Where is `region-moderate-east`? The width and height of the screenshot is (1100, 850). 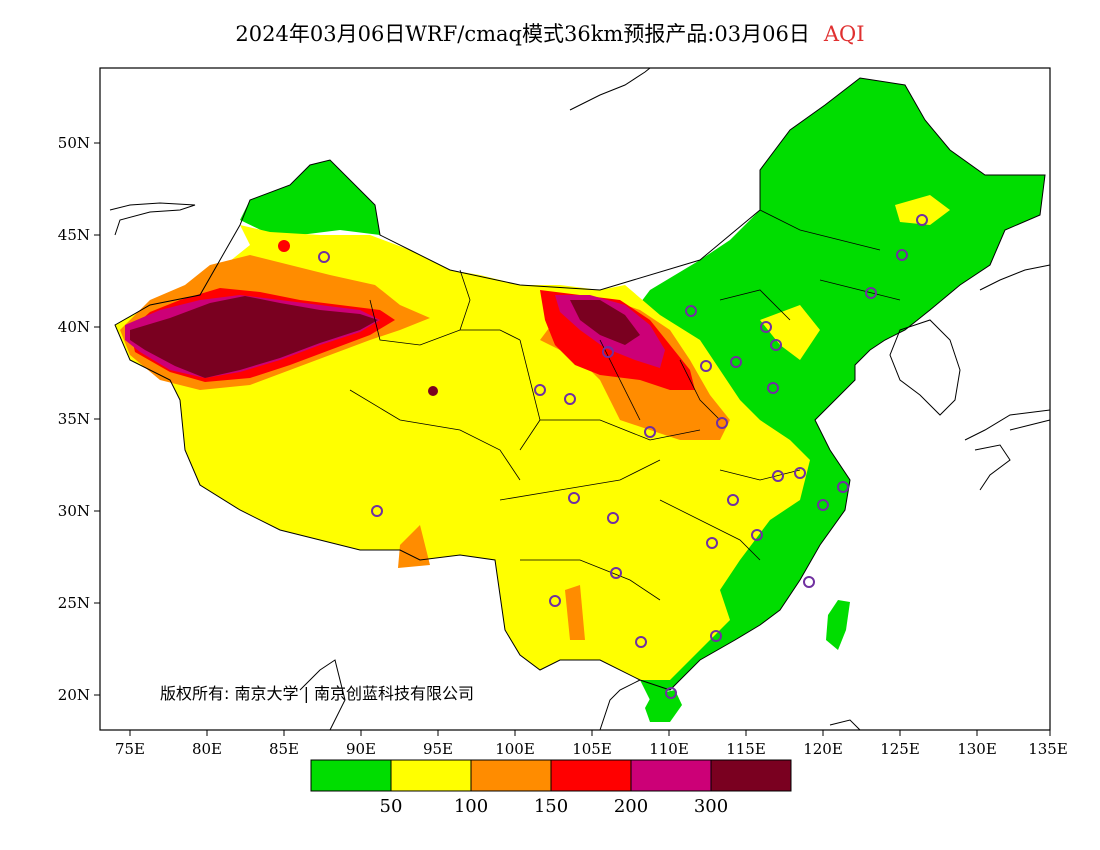 region-moderate-east is located at coordinates (790, 332).